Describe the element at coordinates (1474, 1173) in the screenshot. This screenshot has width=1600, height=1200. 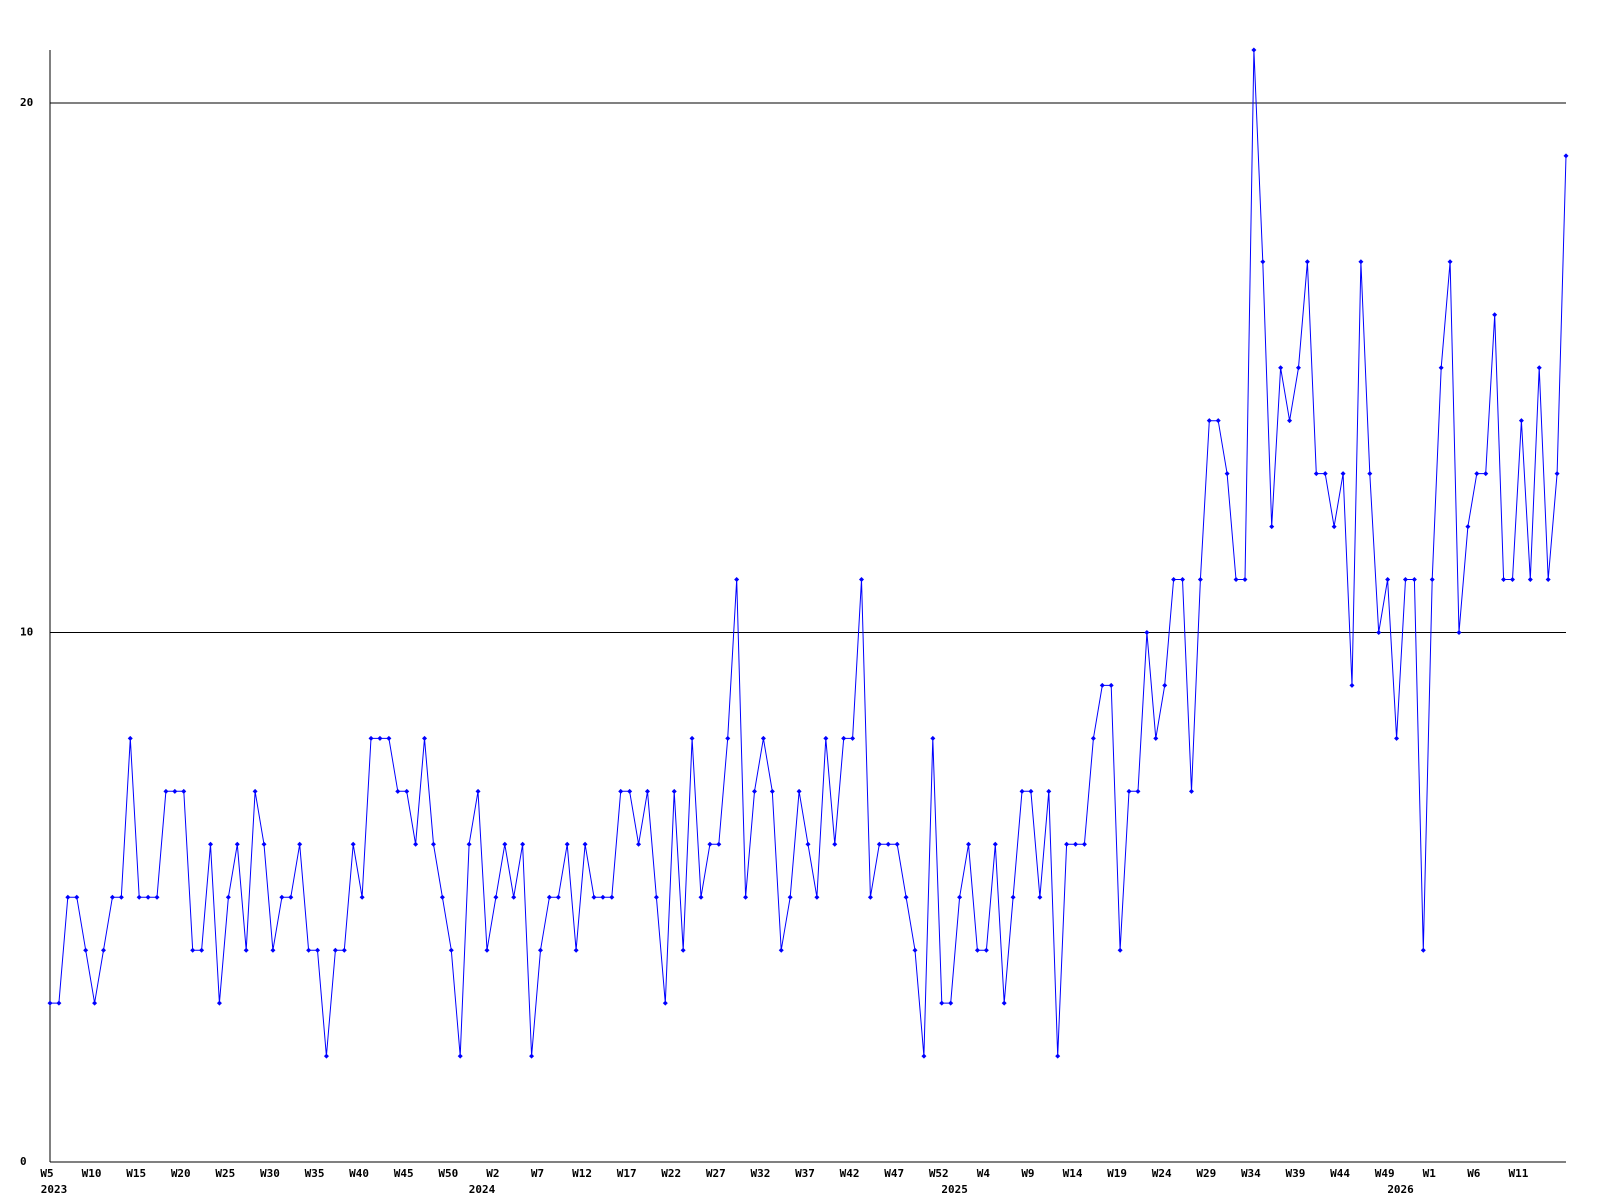
I see `x-tick-label: W6` at that location.